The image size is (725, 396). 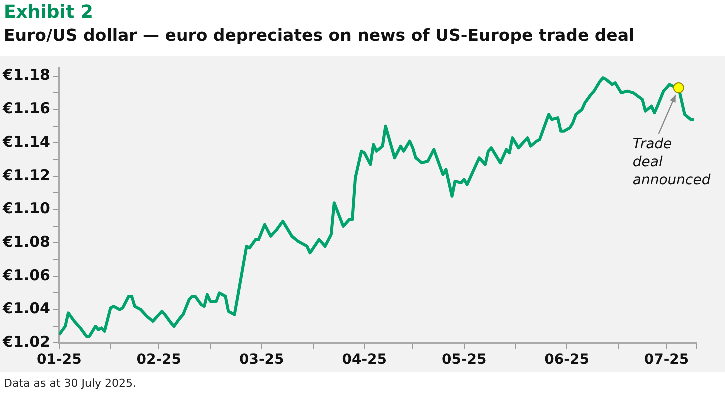 I want to click on y-tick-label: €1.18, so click(x=26, y=75).